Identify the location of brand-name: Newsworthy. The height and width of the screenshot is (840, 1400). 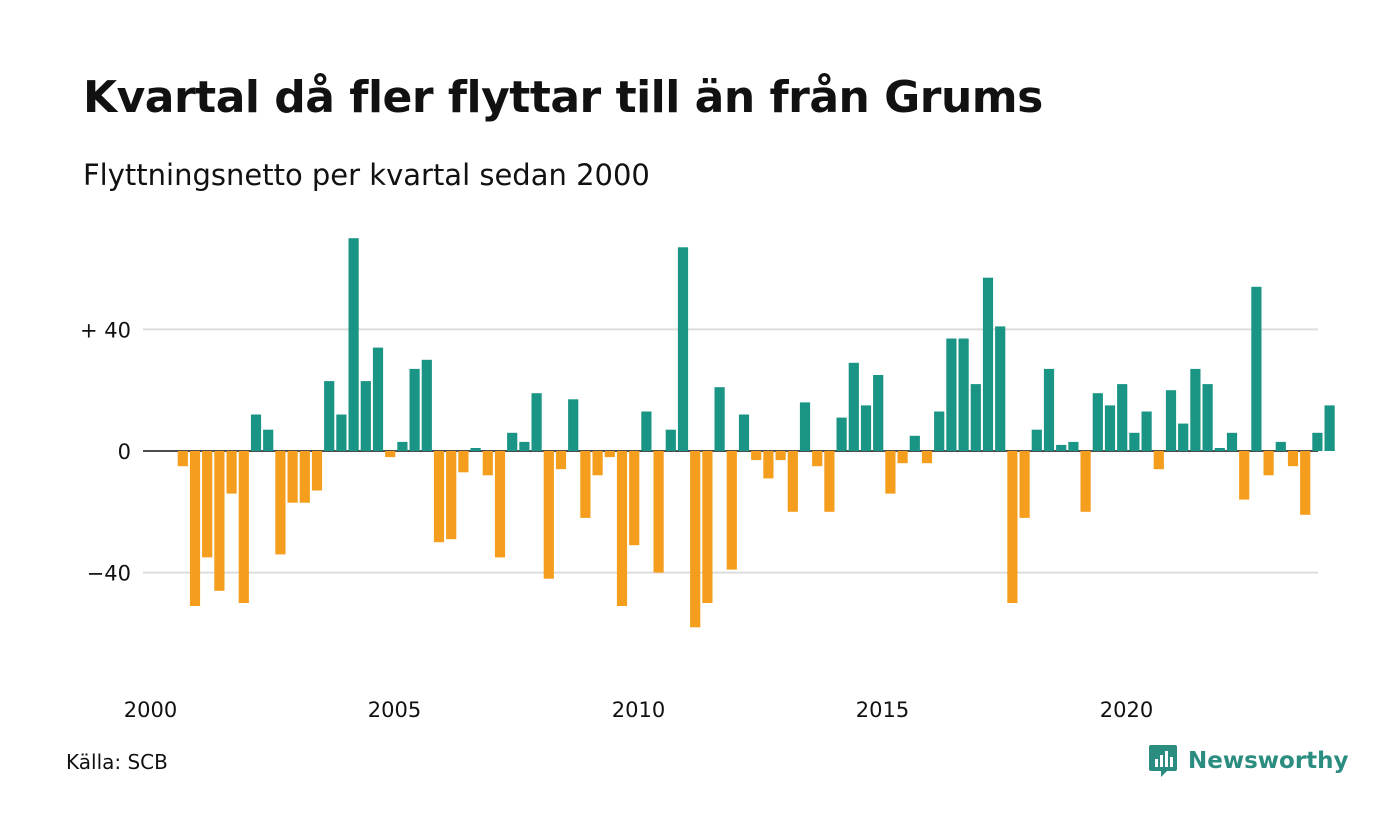
(1268, 761).